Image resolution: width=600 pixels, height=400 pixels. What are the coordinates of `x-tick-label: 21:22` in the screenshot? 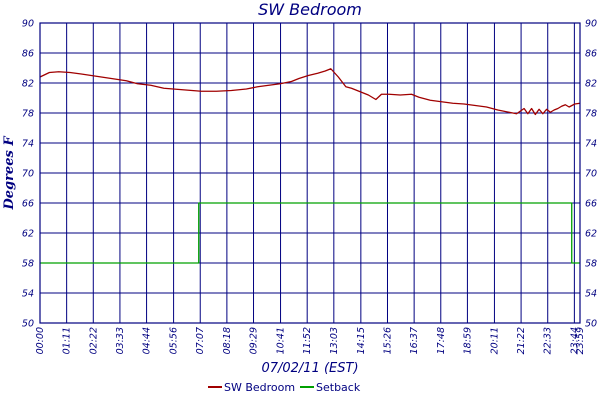 It's located at (521, 340).